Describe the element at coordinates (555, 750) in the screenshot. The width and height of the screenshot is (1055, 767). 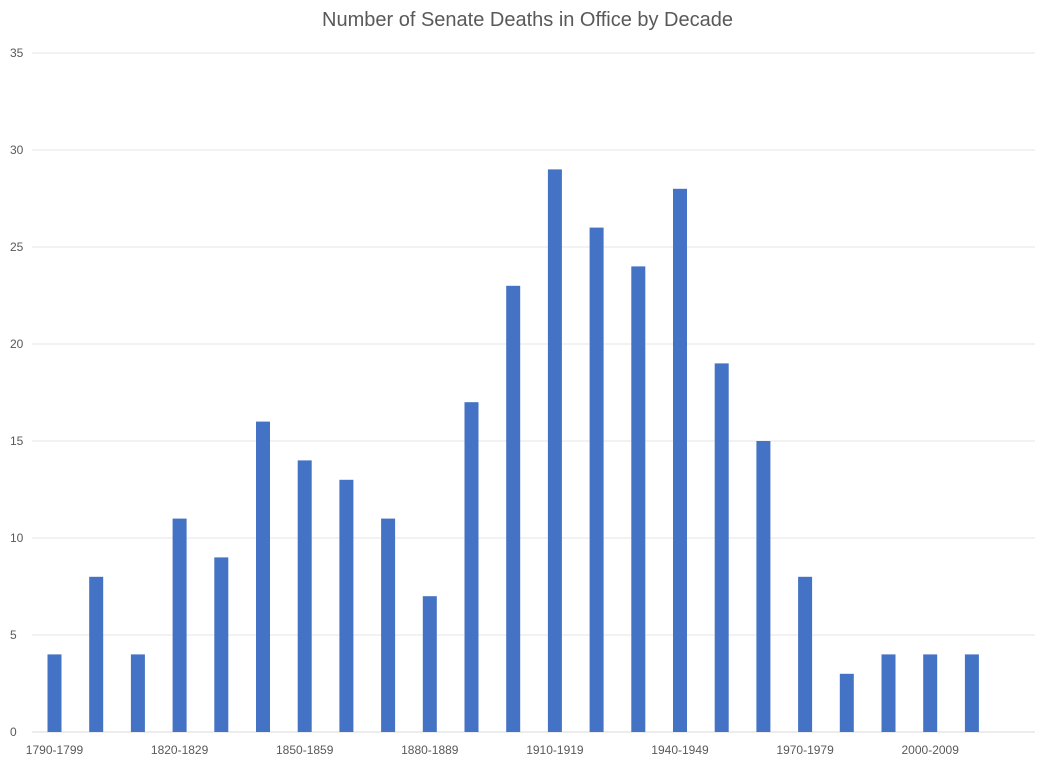
I see `x-tick-label: 1910-1919` at that location.